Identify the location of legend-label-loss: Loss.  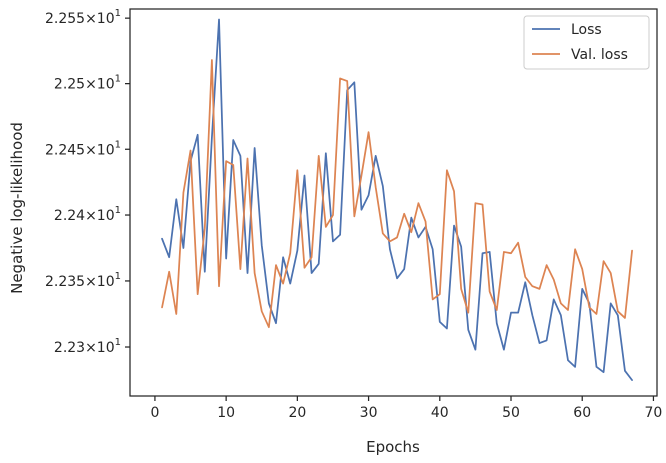
(586, 30).